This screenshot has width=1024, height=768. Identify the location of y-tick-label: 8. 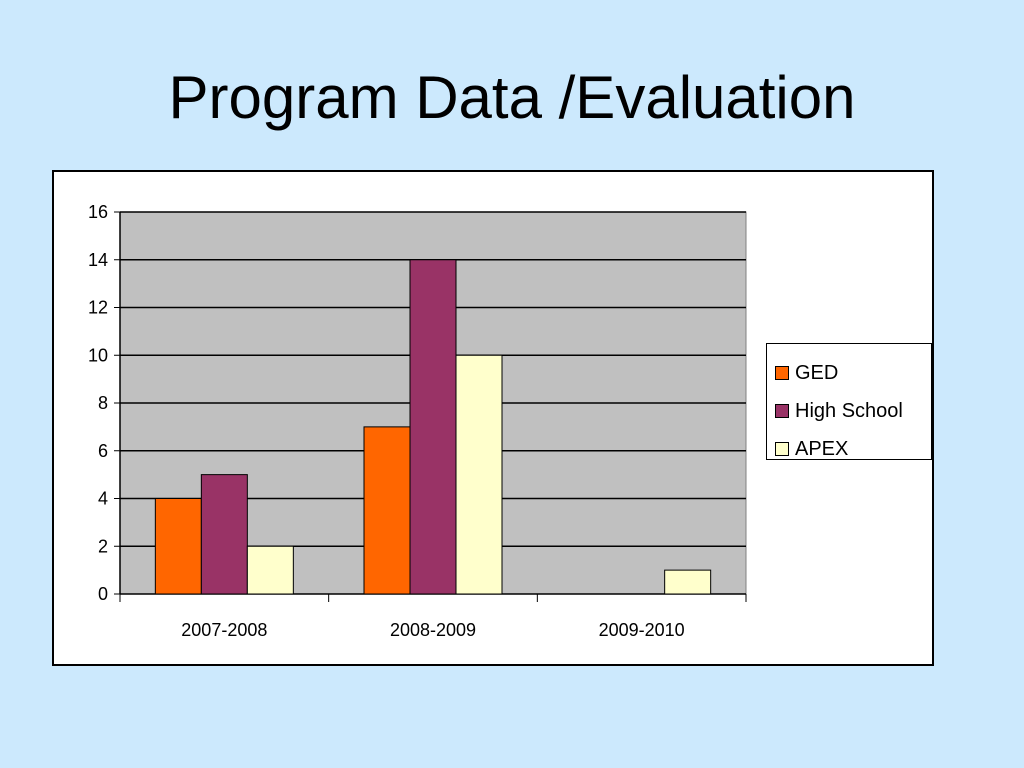
(103, 403).